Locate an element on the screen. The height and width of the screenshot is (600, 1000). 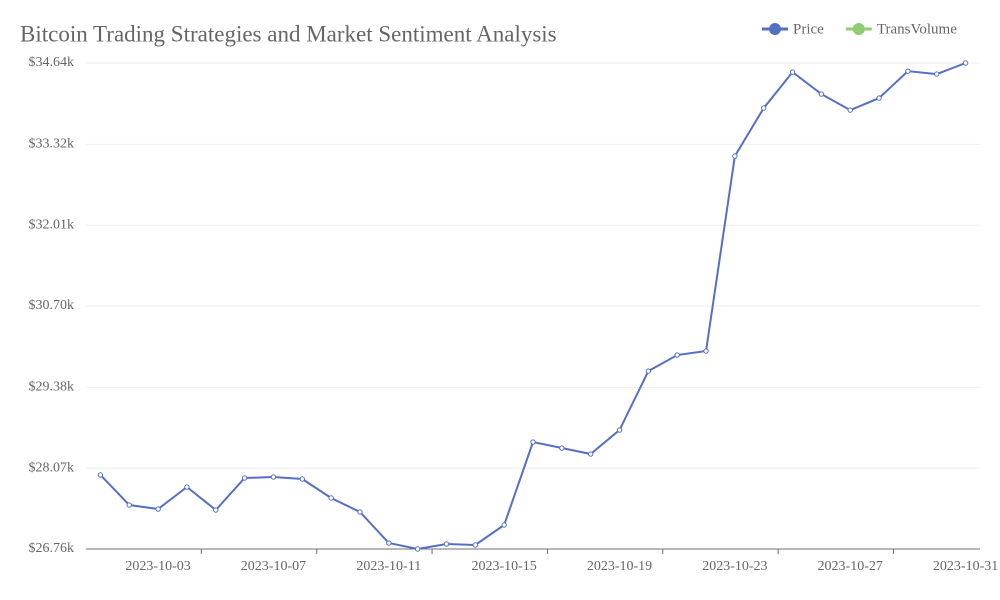
y-tick-label: $32.01k is located at coordinates (52, 224).